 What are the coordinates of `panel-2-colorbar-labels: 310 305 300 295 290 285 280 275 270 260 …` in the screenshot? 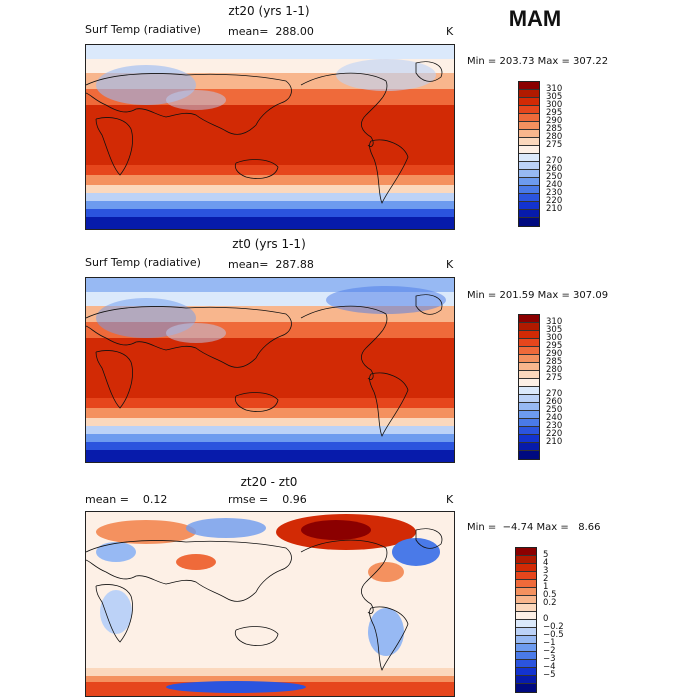 It's located at (566, 386).